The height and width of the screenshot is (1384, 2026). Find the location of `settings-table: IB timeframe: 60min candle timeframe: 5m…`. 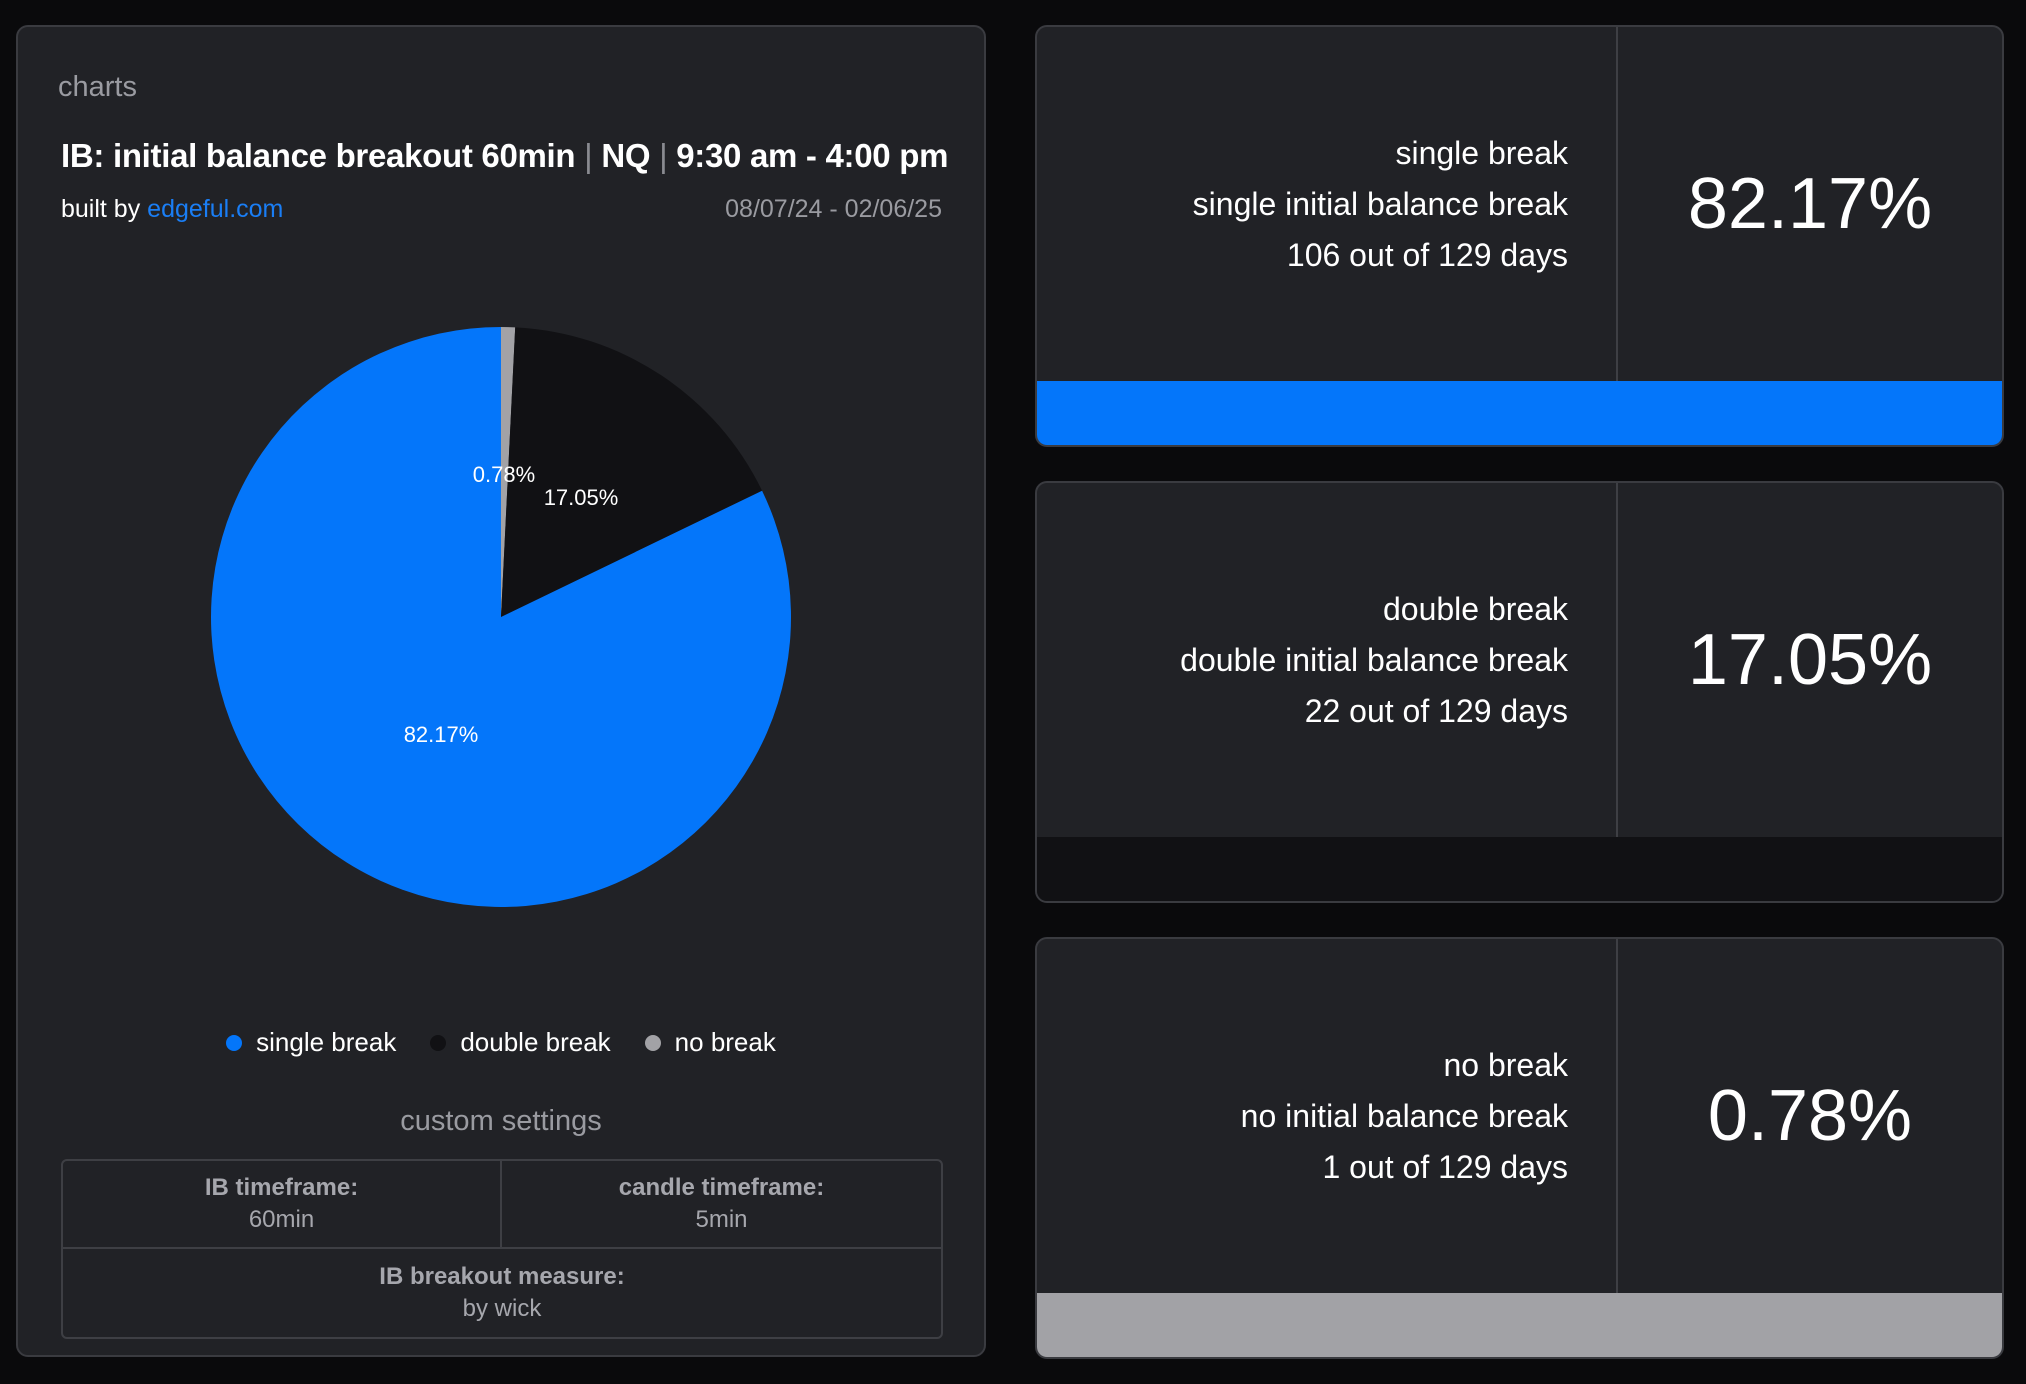

settings-table: IB timeframe: 60min candle timeframe: 5m… is located at coordinates (502, 1249).